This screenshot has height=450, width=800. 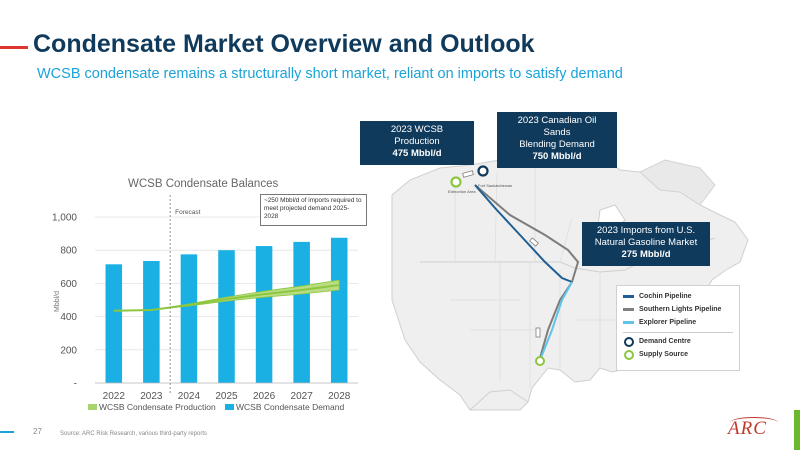 I want to click on logo-swoosh, so click(x=754, y=422).